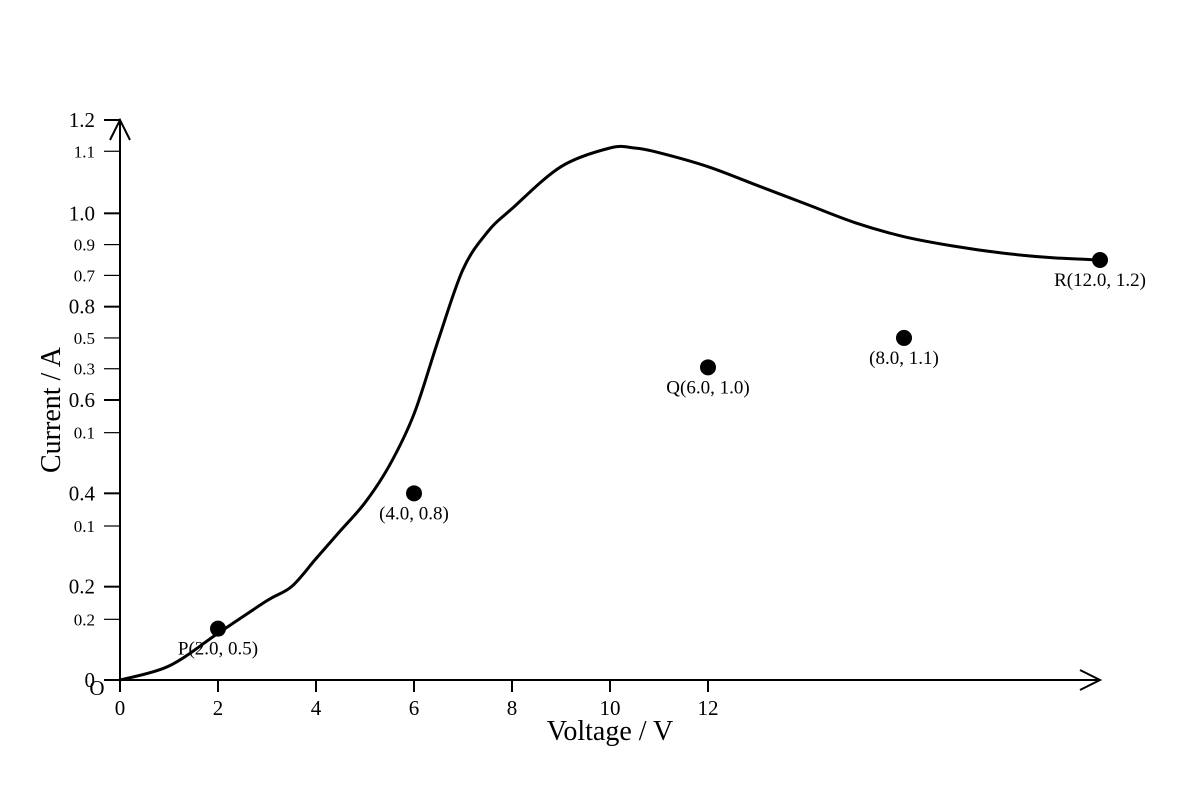 This screenshot has height=800, width=1200. I want to click on y-tick-label: 0.9, so click(84, 245).